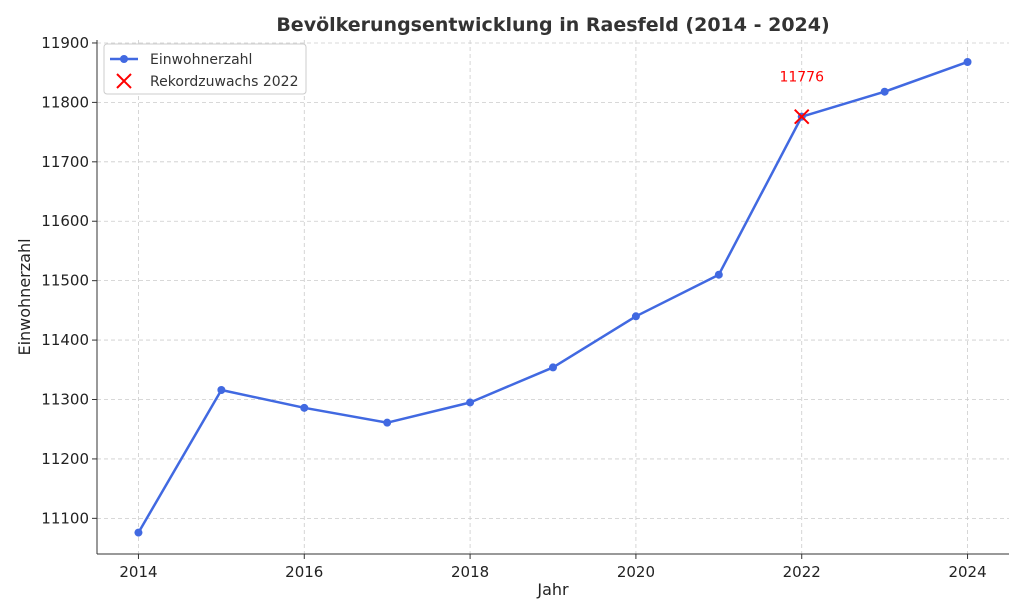  Describe the element at coordinates (201, 60) in the screenshot. I see `legend-label-einwohnerzahl: Einwohnerzahl` at that location.